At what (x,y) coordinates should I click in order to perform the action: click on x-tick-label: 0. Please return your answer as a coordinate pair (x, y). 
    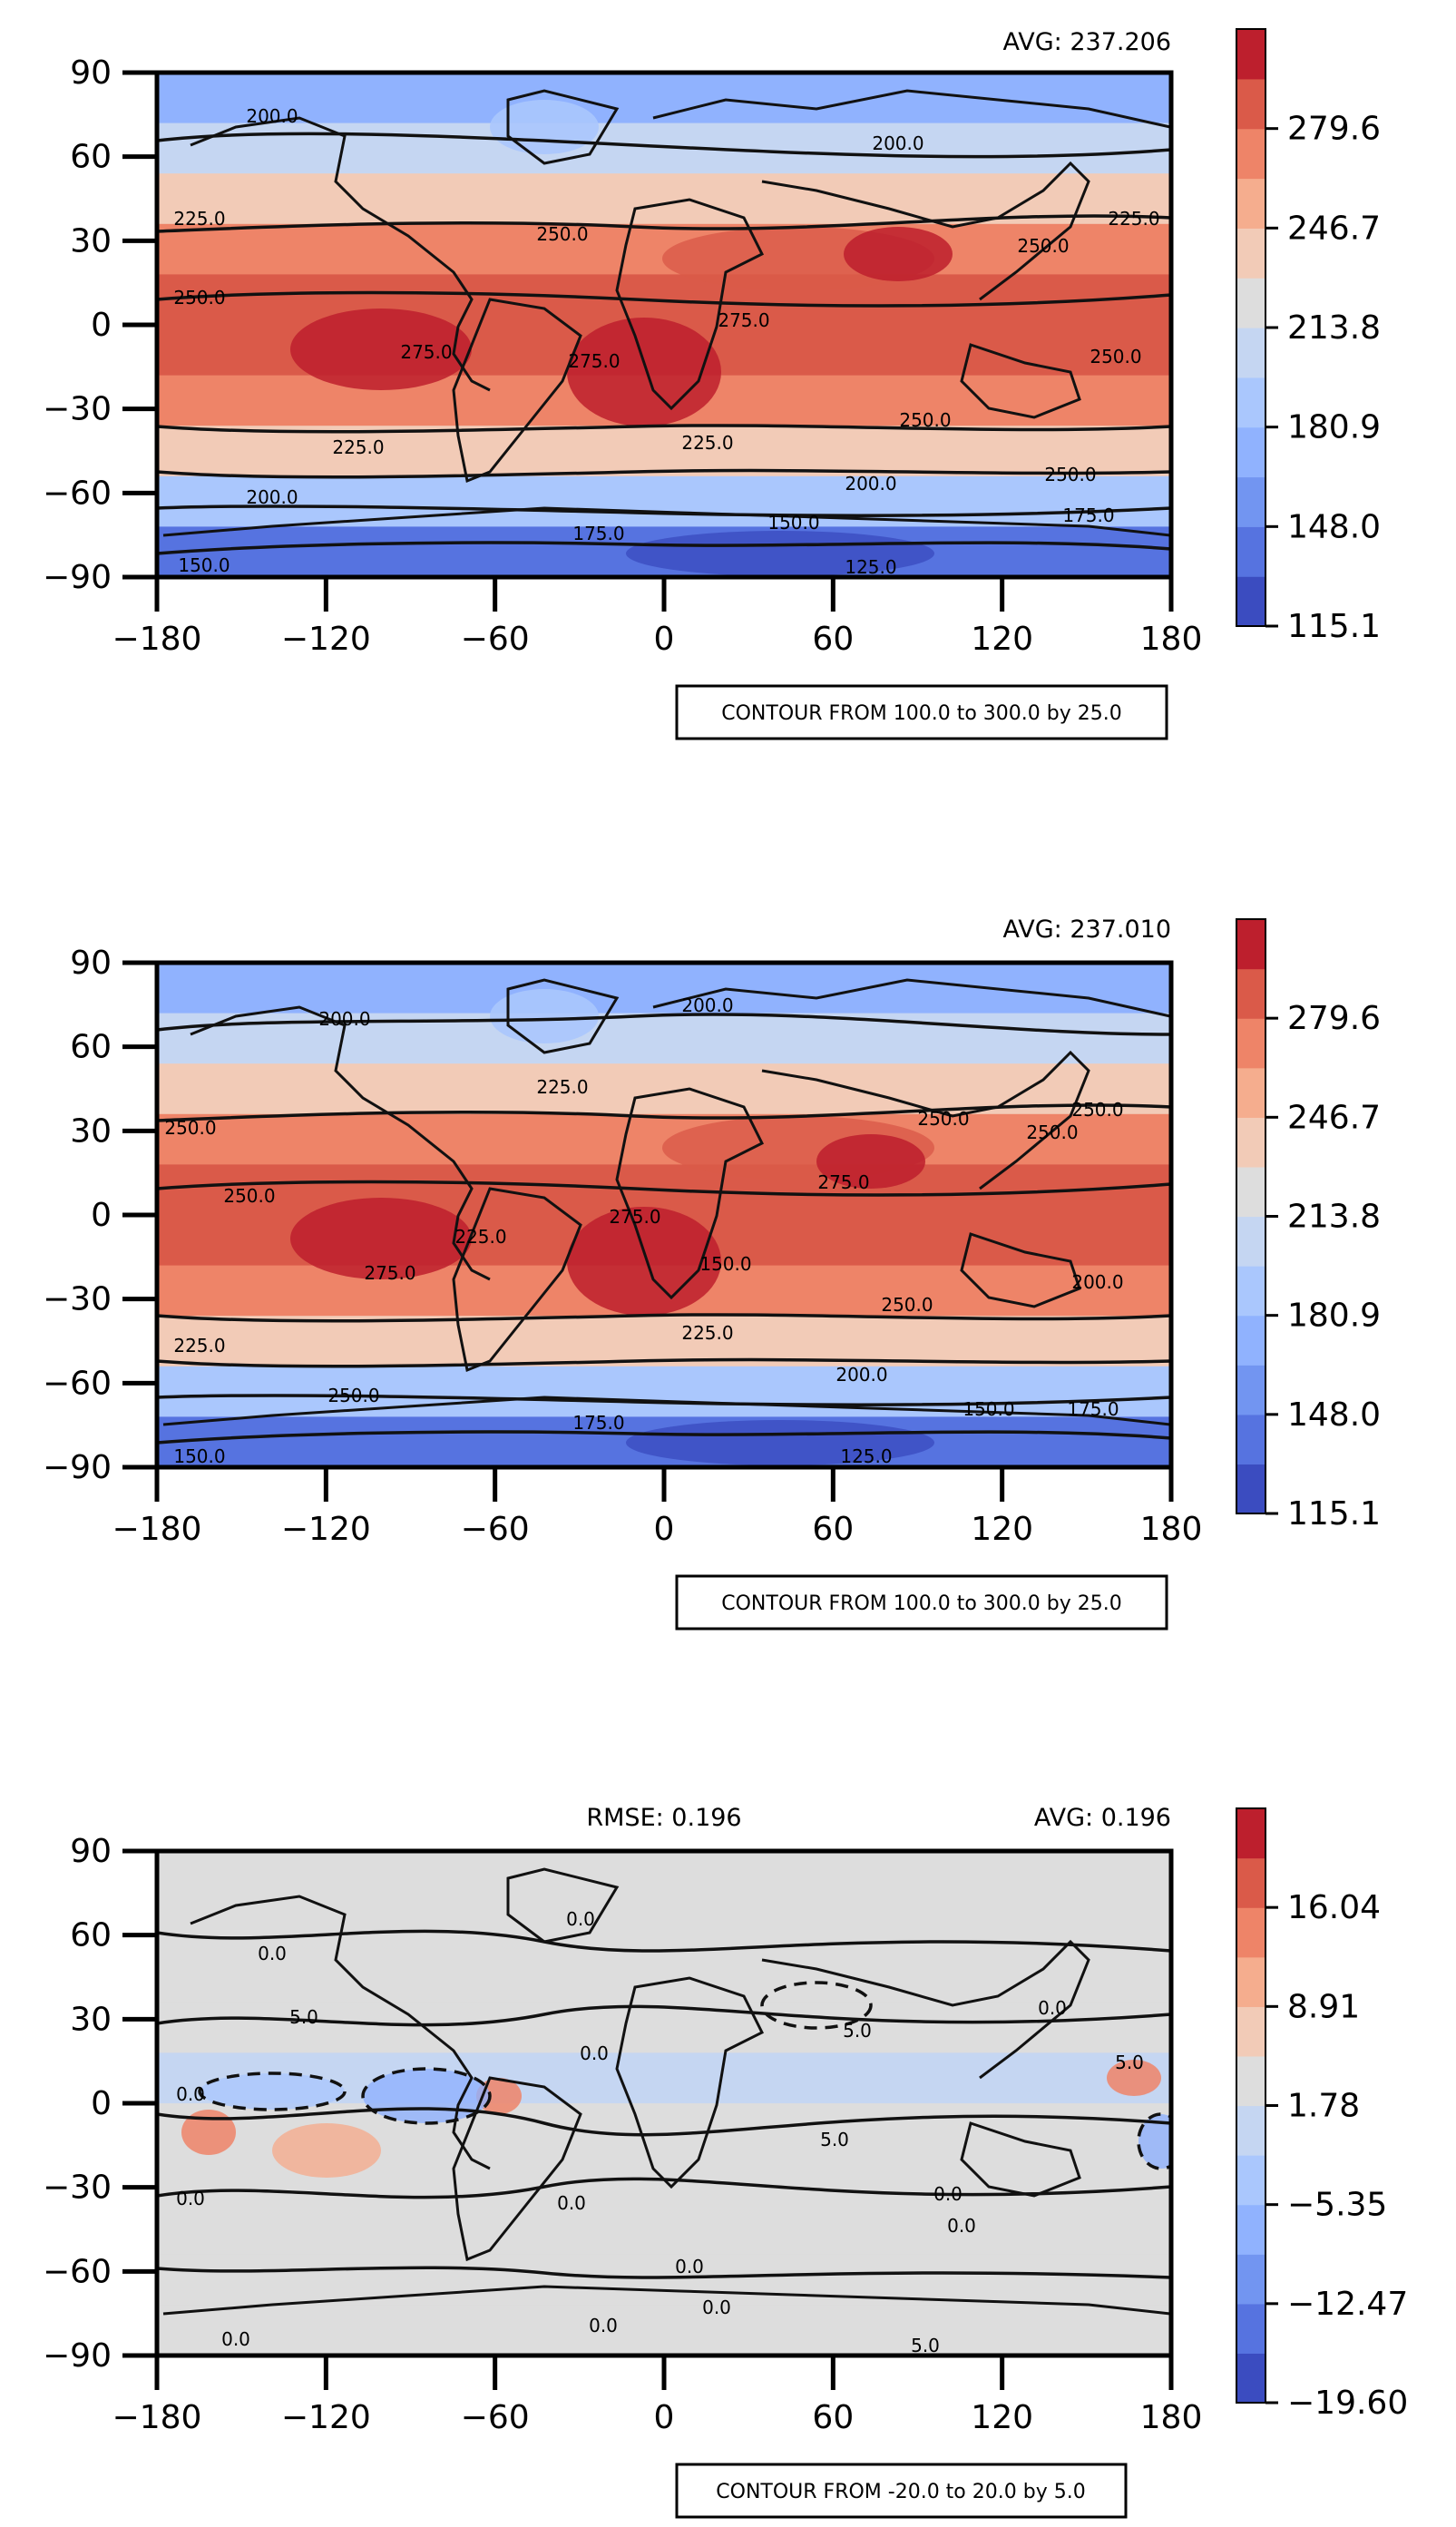
    Looking at the image, I should click on (665, 1529).